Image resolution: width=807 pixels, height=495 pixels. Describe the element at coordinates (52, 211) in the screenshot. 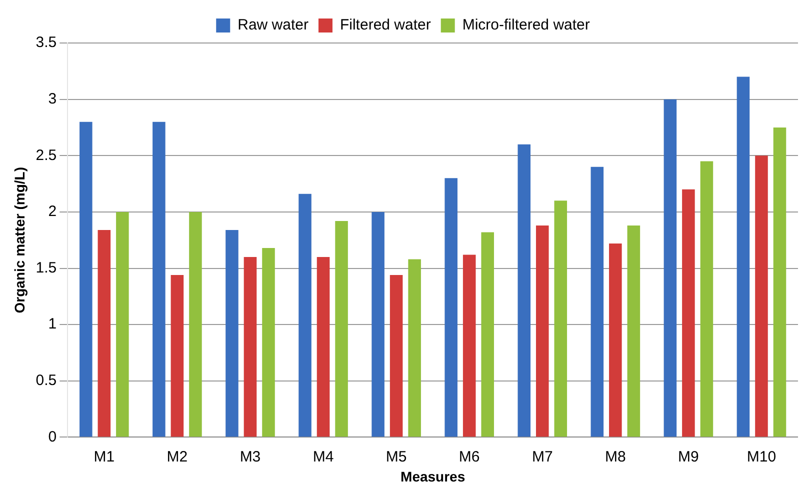

I see `y-tick-label: 2` at that location.